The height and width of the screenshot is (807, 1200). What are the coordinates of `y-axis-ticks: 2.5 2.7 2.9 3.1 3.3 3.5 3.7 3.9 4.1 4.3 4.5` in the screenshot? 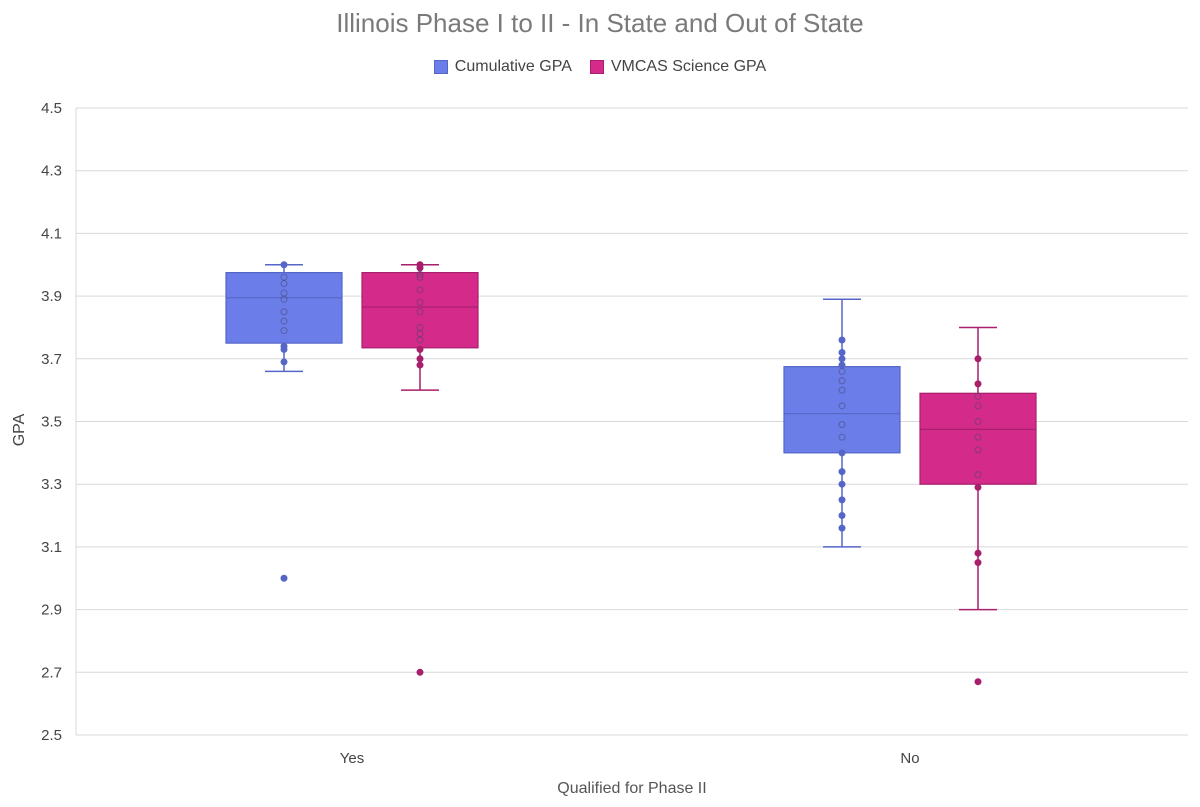 It's located at (51, 422).